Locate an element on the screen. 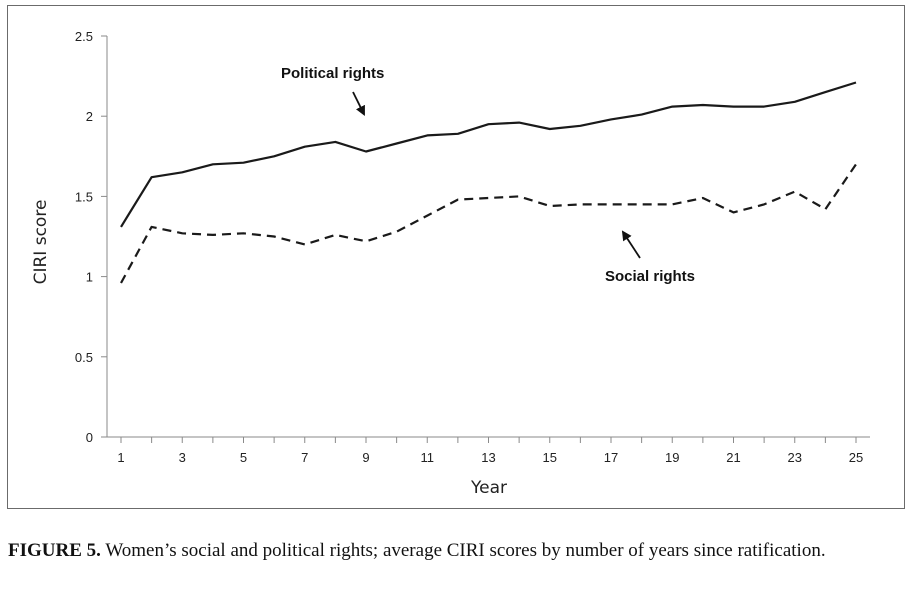  y-tick-label: 1 is located at coordinates (89, 277).